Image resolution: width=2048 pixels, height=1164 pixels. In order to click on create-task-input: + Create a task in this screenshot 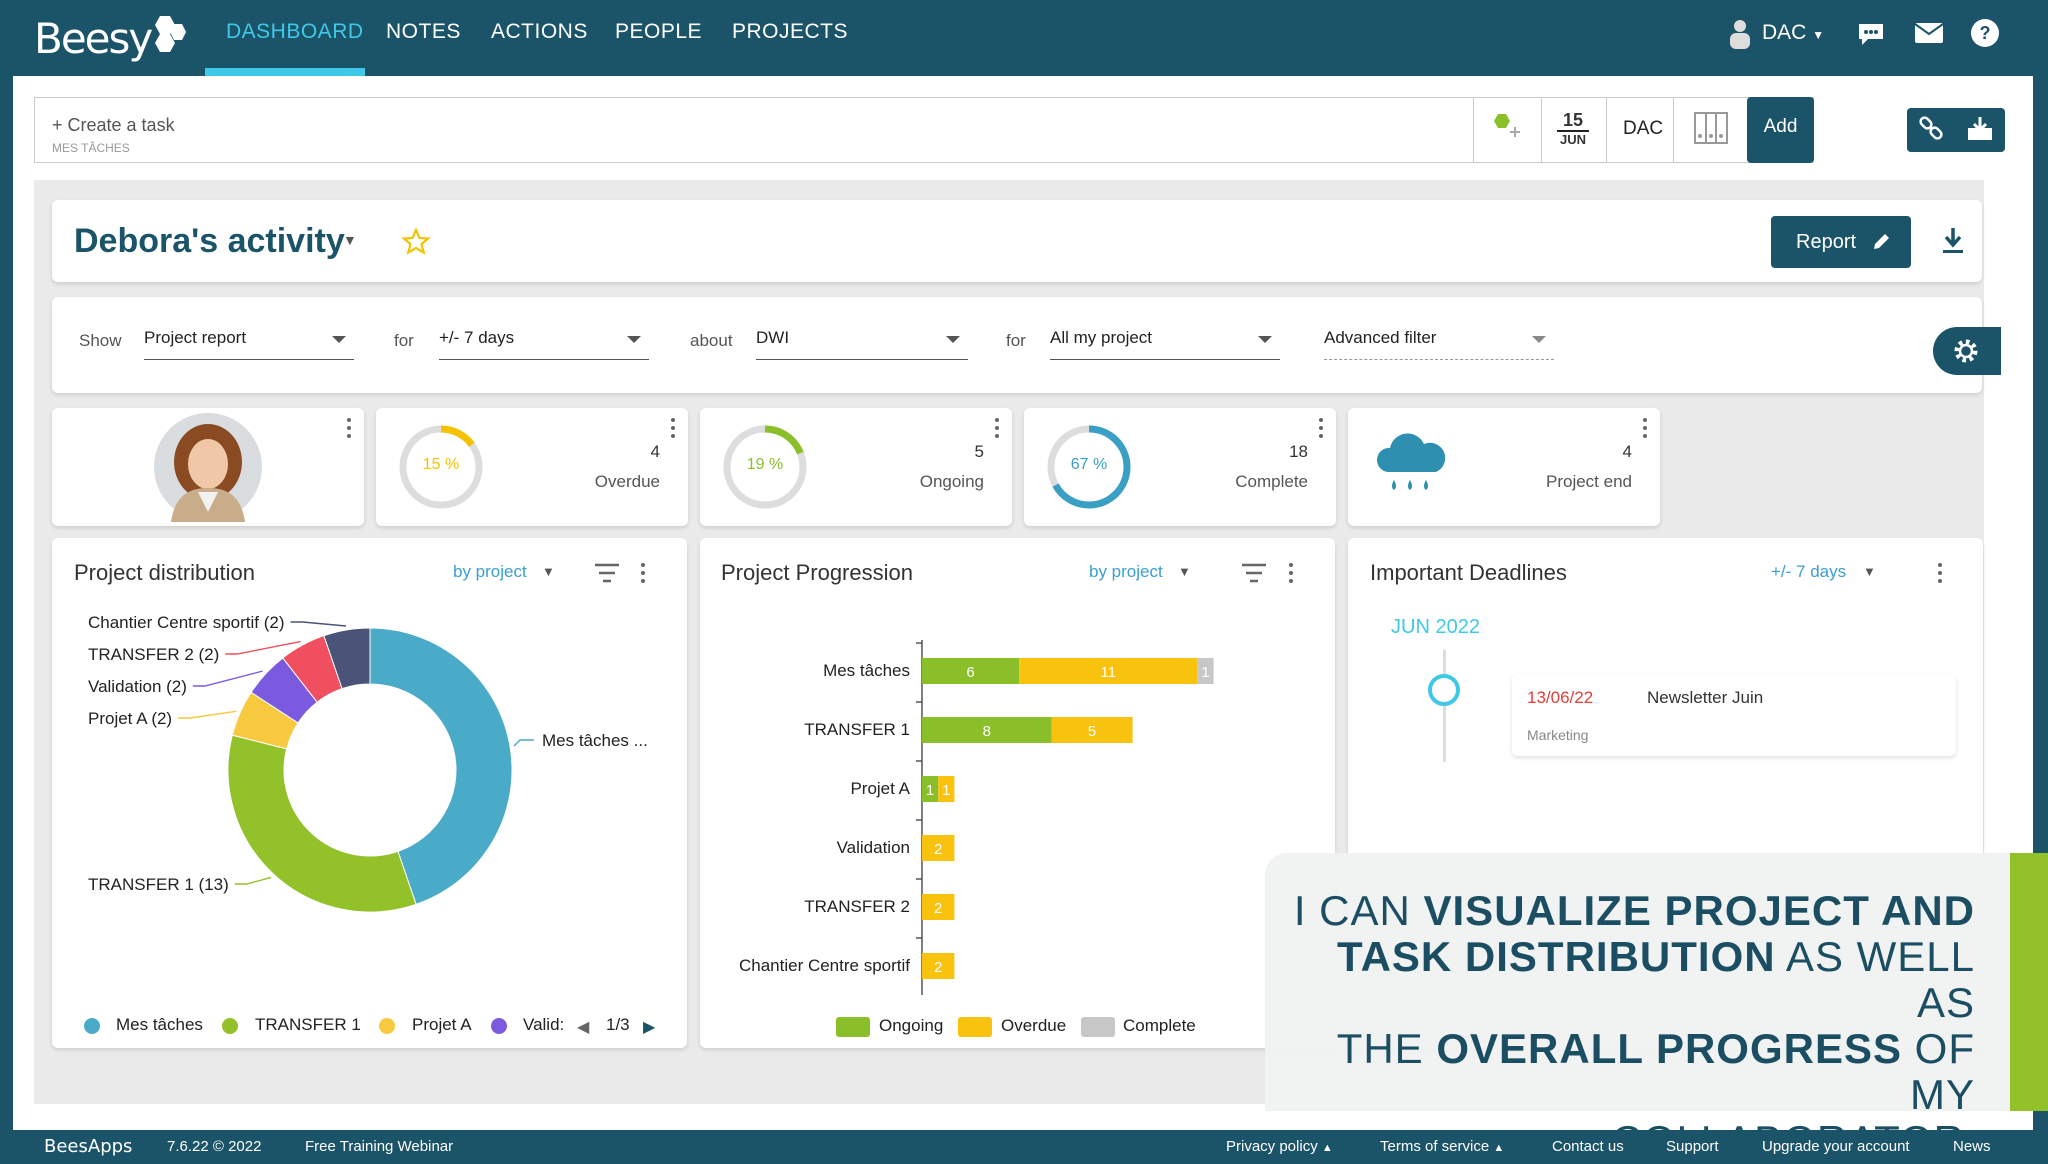, I will do `click(113, 125)`.